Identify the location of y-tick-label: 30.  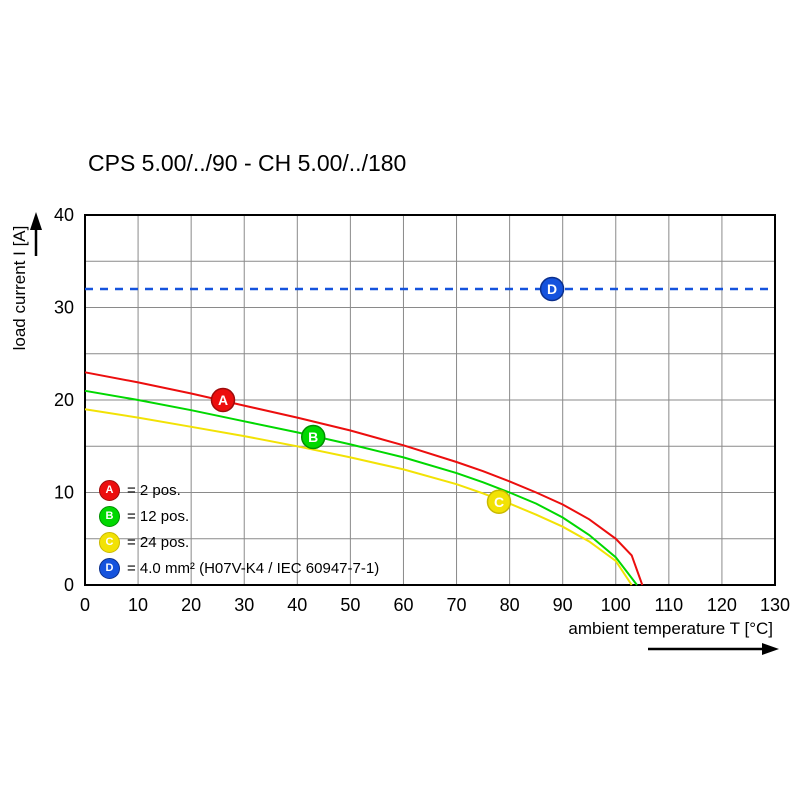
(64, 308).